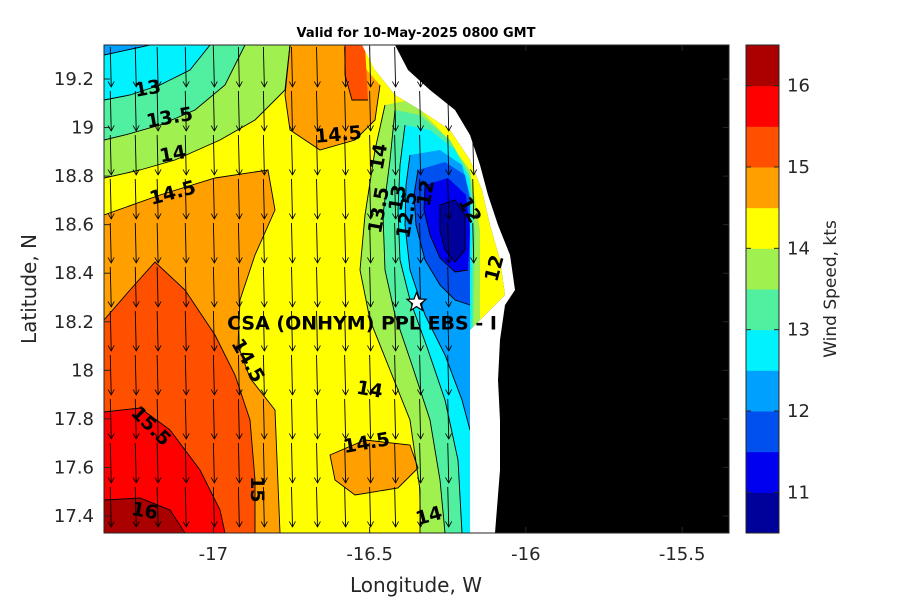 The image size is (900, 600). I want to click on y-tick-label: 18.2, so click(74, 322).